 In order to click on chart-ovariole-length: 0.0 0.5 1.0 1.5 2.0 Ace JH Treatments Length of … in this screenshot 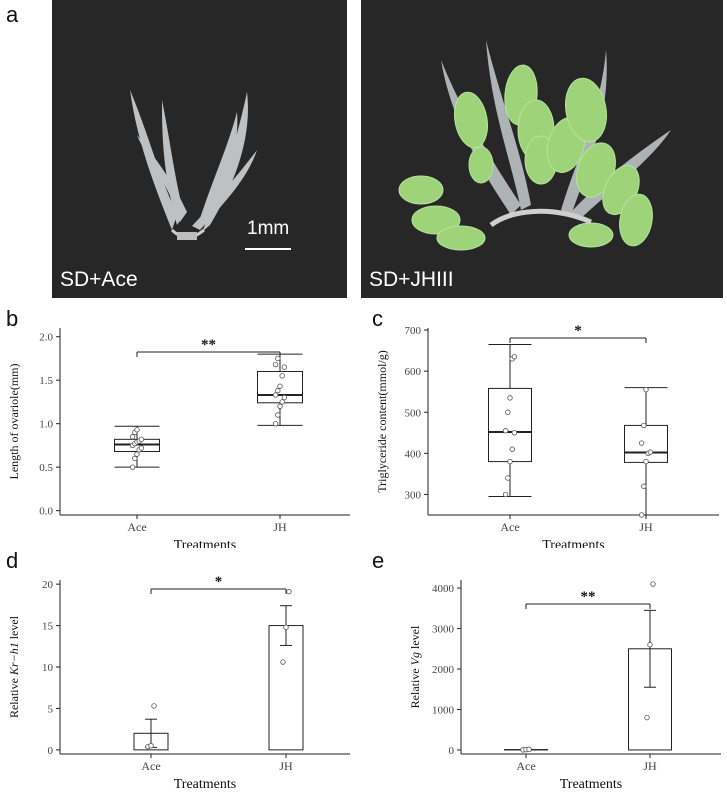, I will do `click(178, 438)`.